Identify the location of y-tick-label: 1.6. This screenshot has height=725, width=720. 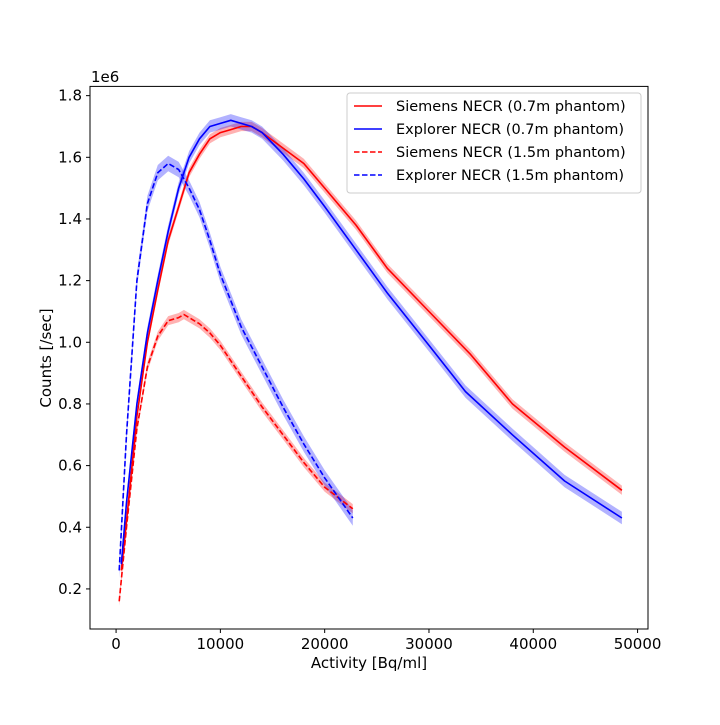
(70, 157).